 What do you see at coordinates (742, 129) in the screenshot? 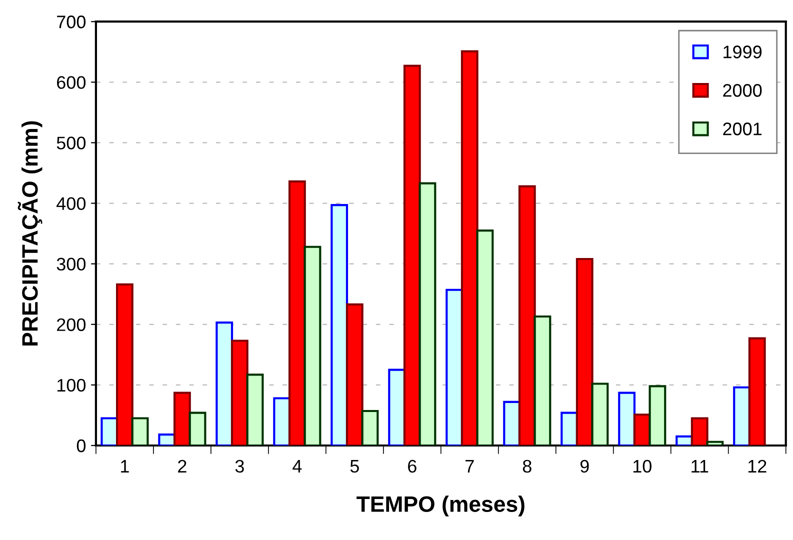
I see `legend-label: 2001` at bounding box center [742, 129].